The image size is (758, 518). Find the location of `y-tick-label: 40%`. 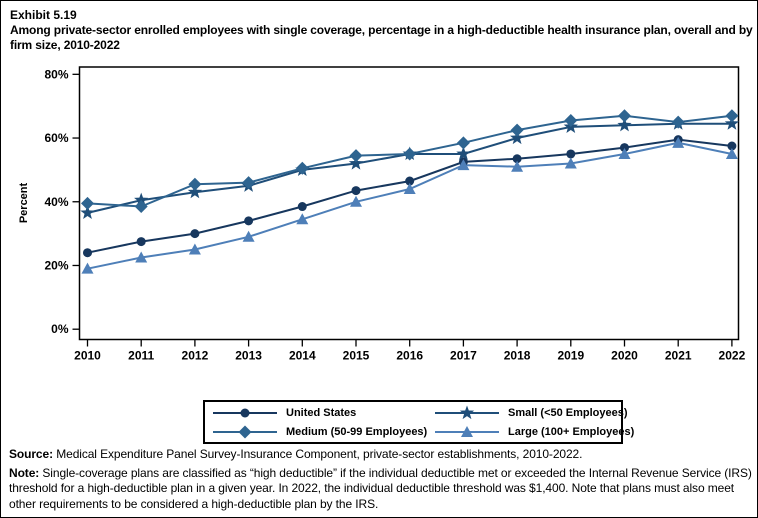

y-tick-label: 40% is located at coordinates (56, 202).